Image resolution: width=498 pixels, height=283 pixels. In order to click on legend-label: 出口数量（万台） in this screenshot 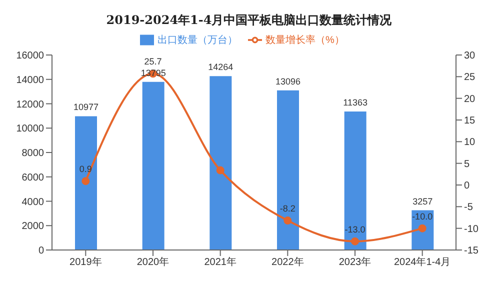, I will do `click(198, 40)`.